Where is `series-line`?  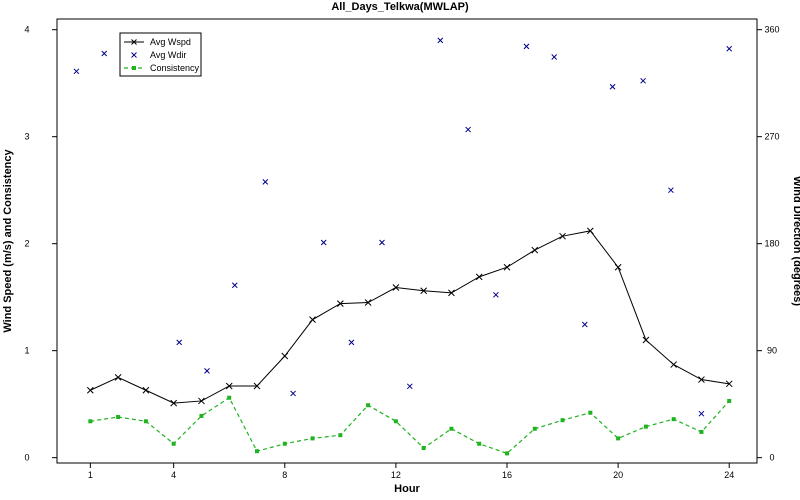
series-line is located at coordinates (410, 425).